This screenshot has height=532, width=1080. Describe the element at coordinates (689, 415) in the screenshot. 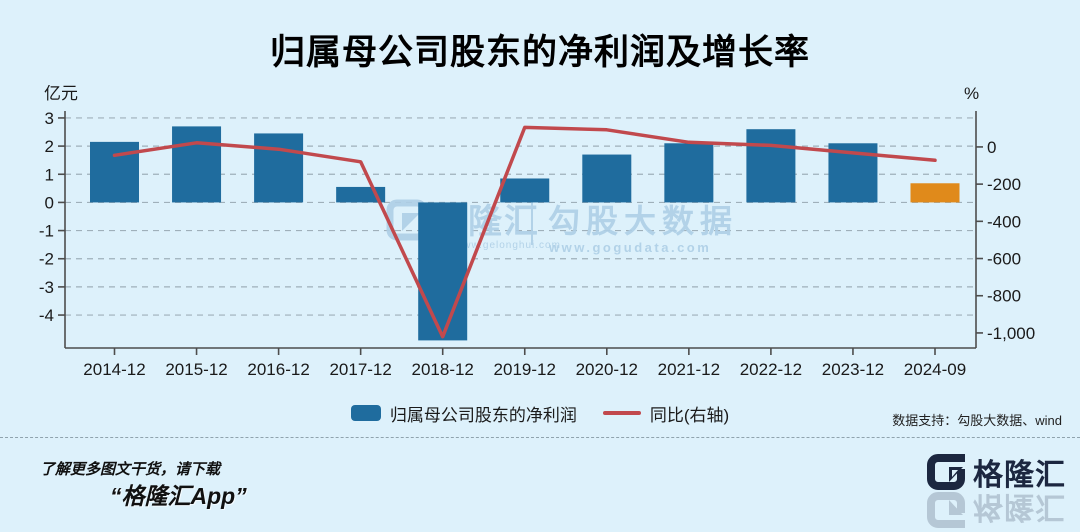

I see `line-series-label: 同比(右轴)` at that location.